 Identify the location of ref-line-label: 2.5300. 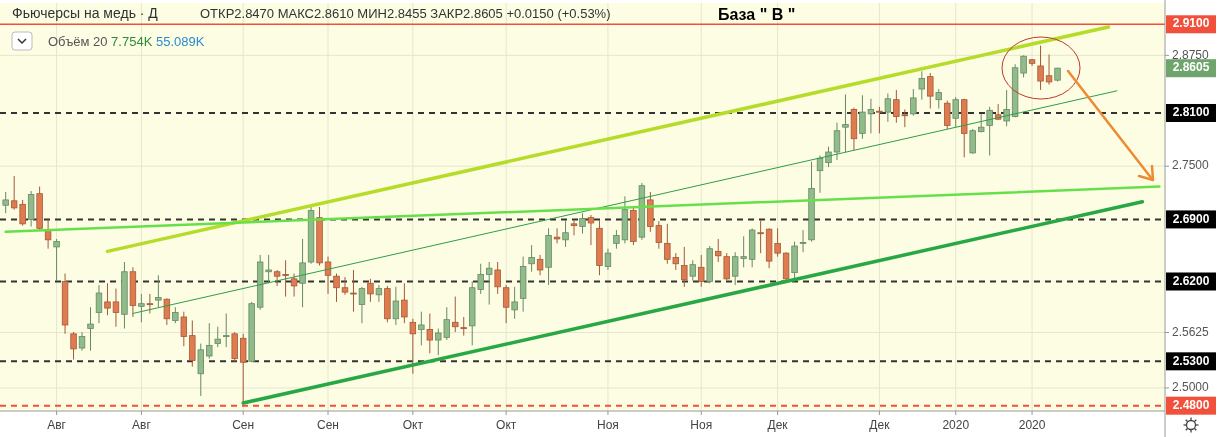
(1191, 360).